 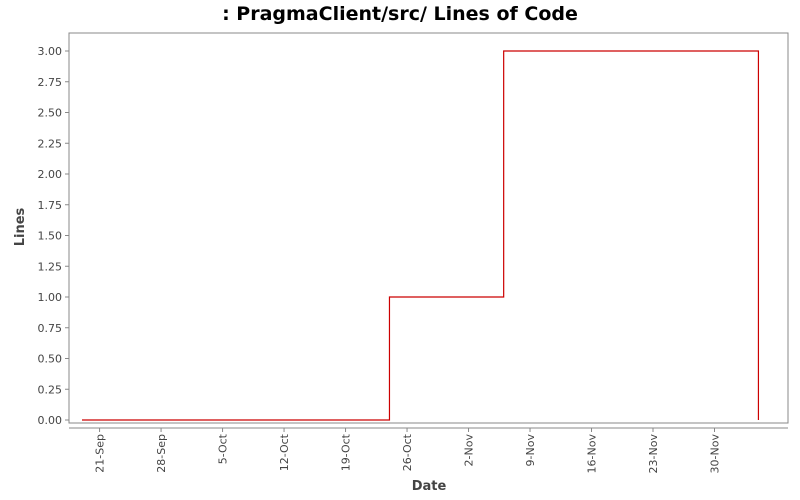 I want to click on x-tick-label: 2-Nov, so click(x=469, y=450).